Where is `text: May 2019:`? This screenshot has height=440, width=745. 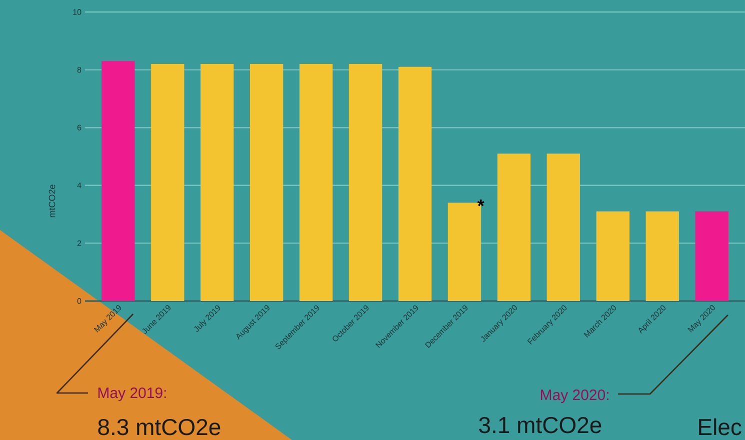 text: May 2019: is located at coordinates (132, 395).